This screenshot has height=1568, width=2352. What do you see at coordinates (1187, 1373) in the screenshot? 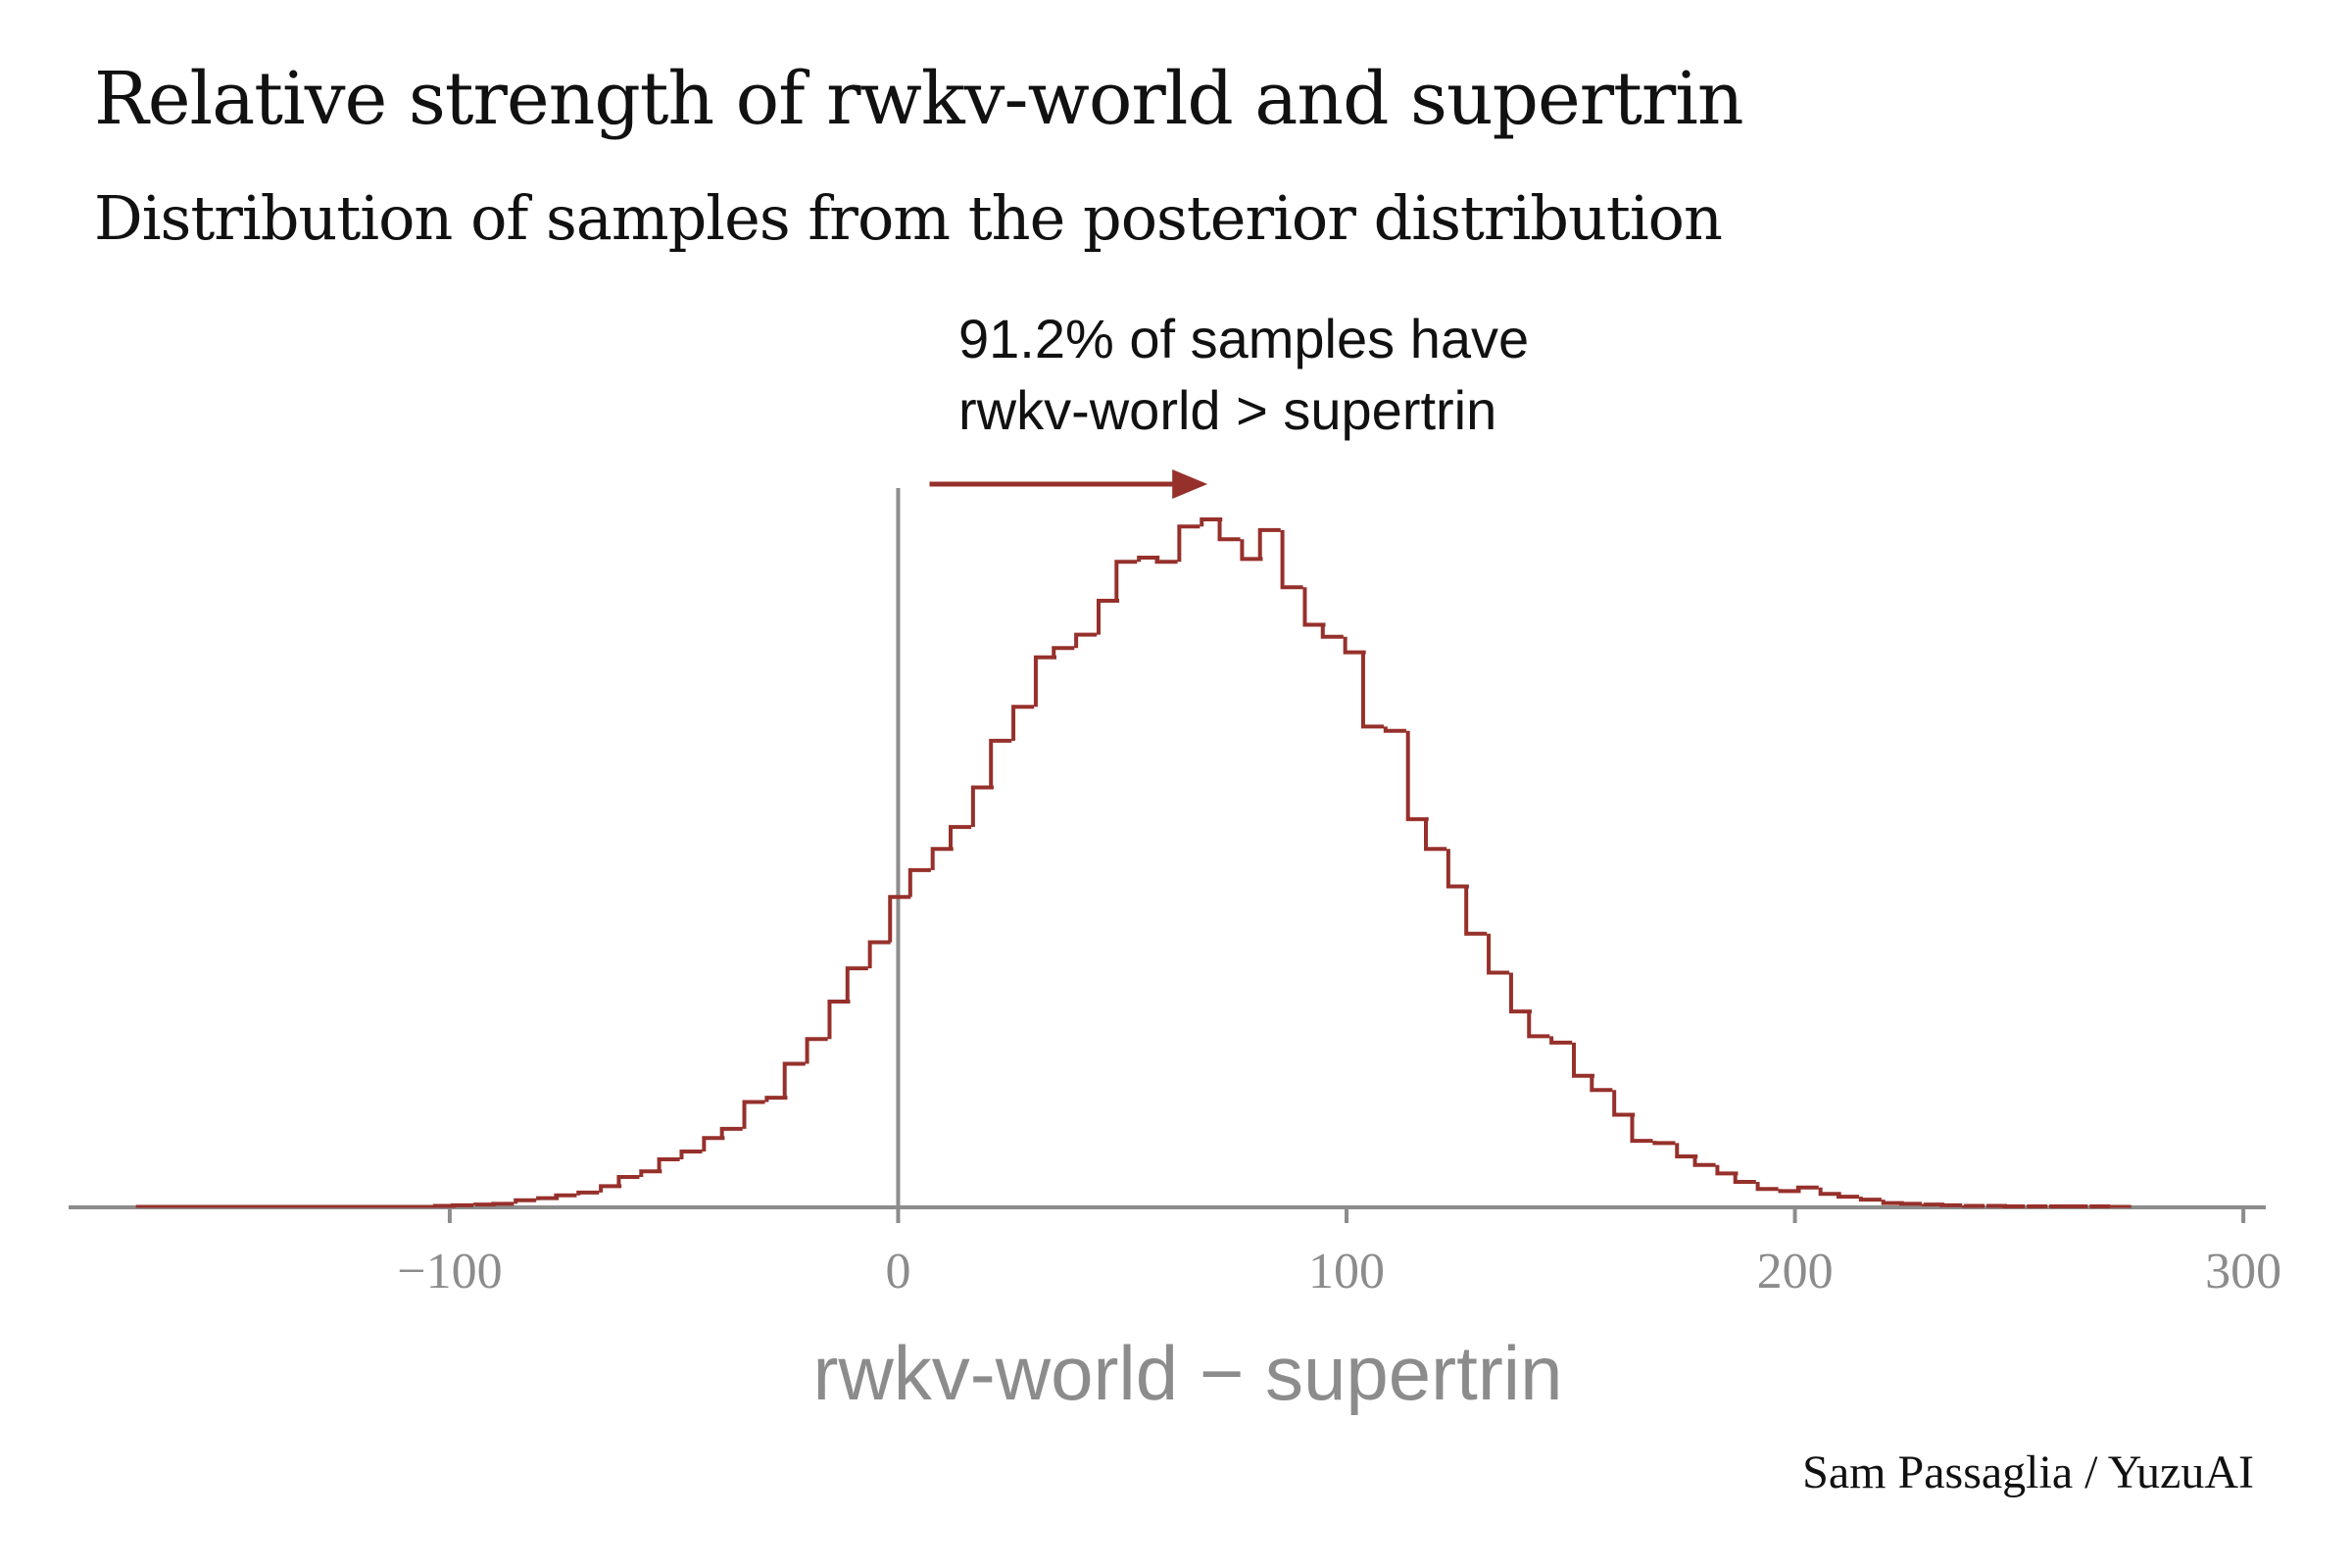
I see `x-axis-title: rwkv-world − supertrin` at bounding box center [1187, 1373].